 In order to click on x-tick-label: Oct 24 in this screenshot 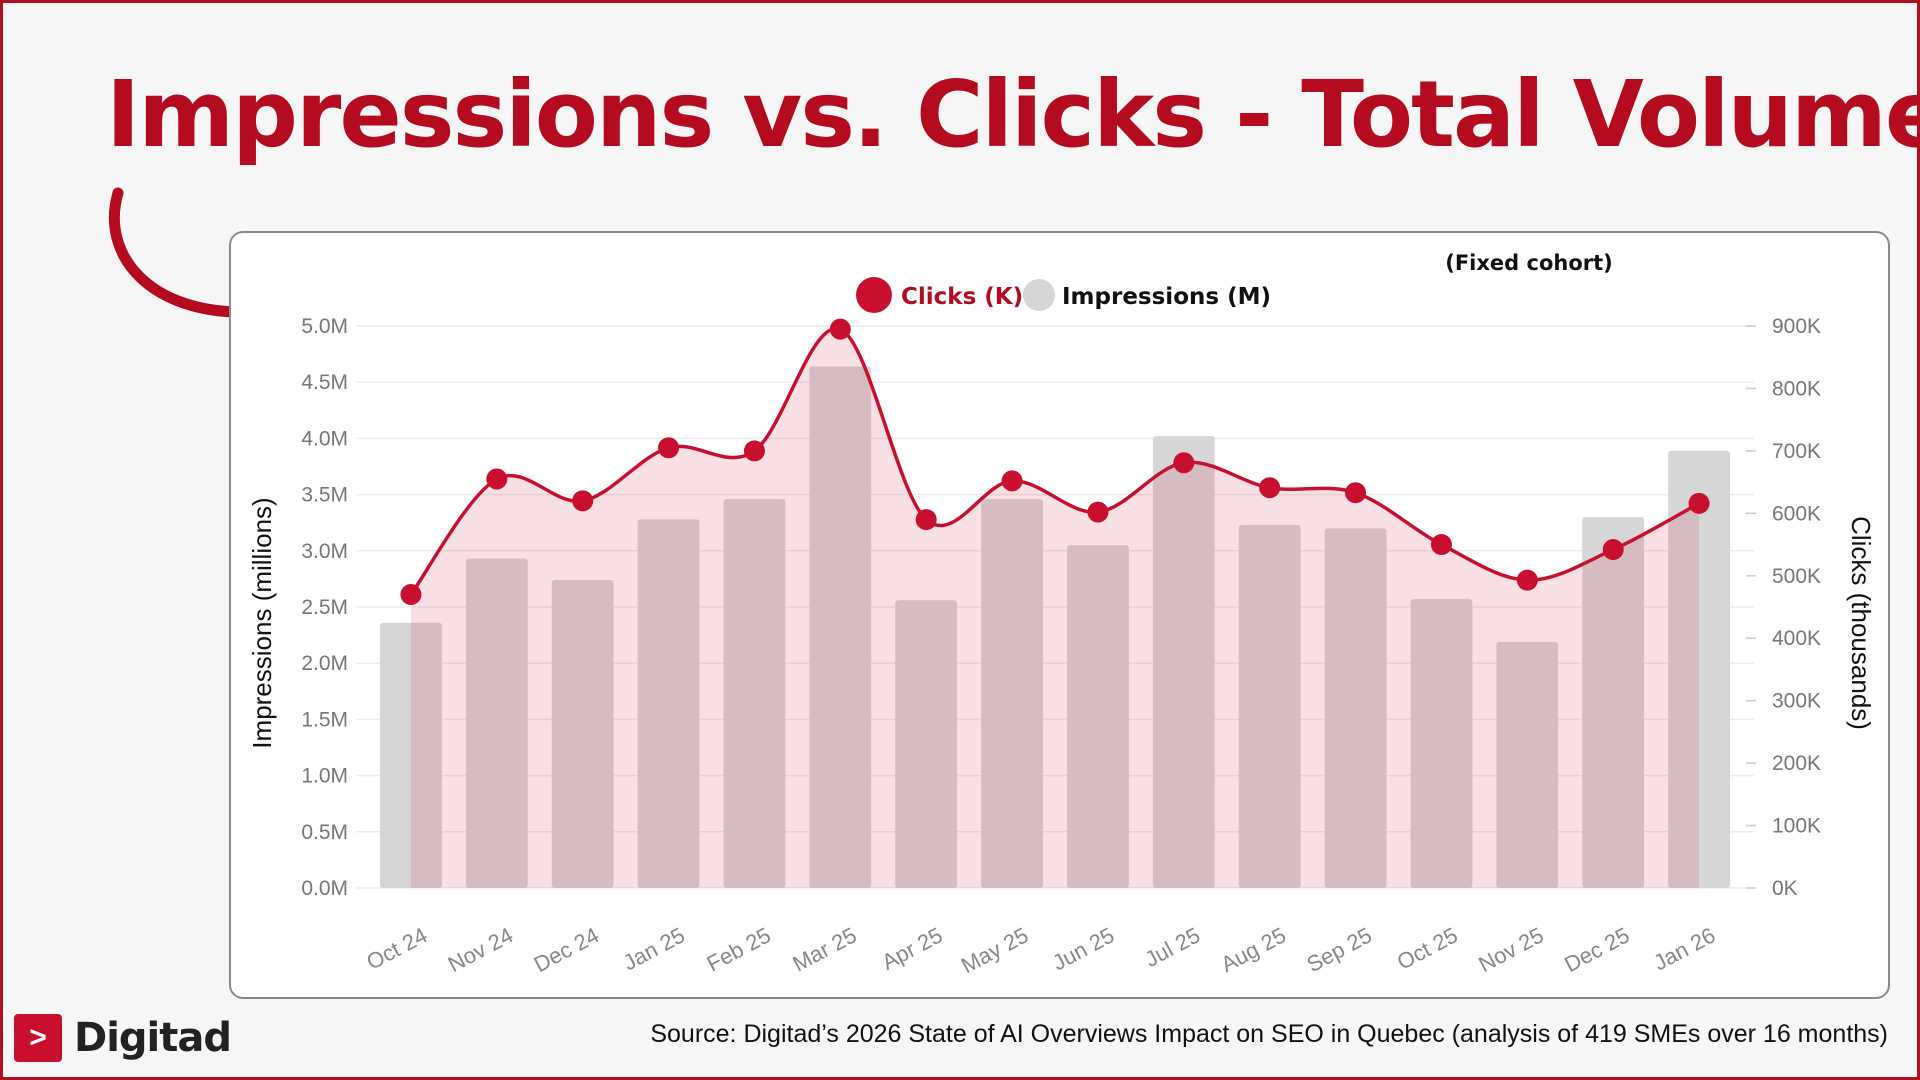, I will do `click(396, 948)`.